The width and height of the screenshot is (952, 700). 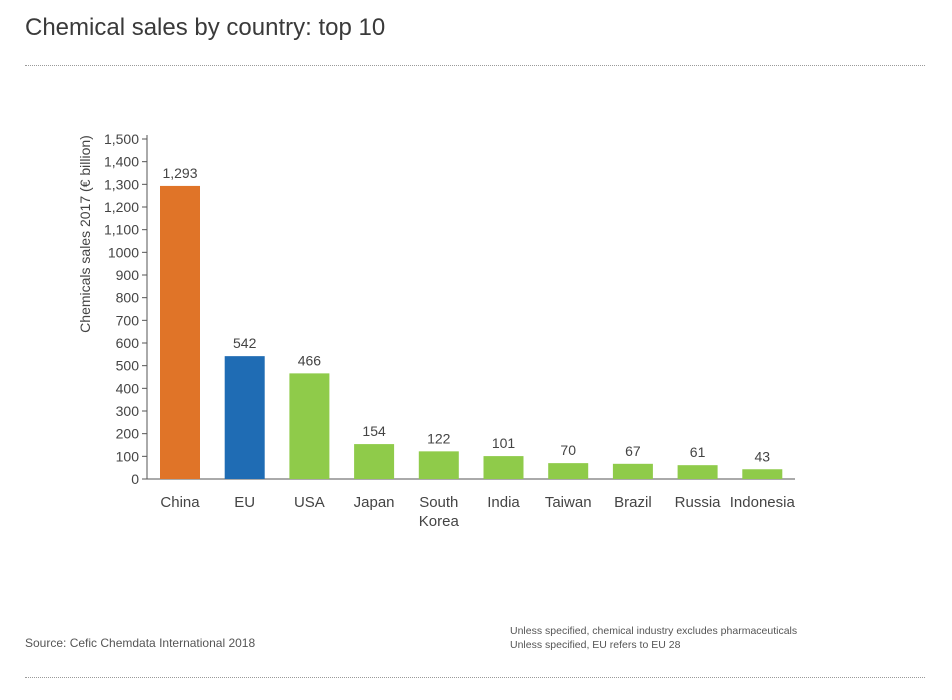 I want to click on data-label: 466, so click(x=310, y=360).